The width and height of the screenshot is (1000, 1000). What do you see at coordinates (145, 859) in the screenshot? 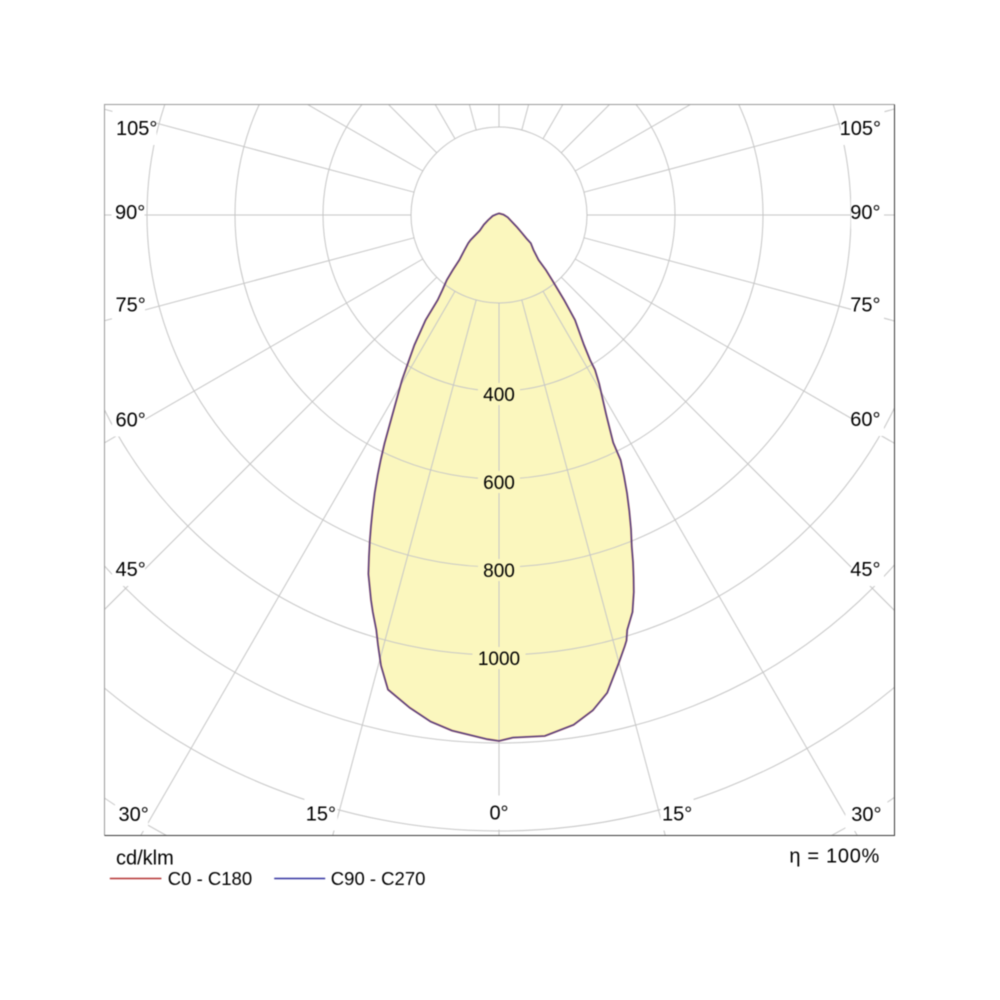
I see `svg-text: cd/klm` at bounding box center [145, 859].